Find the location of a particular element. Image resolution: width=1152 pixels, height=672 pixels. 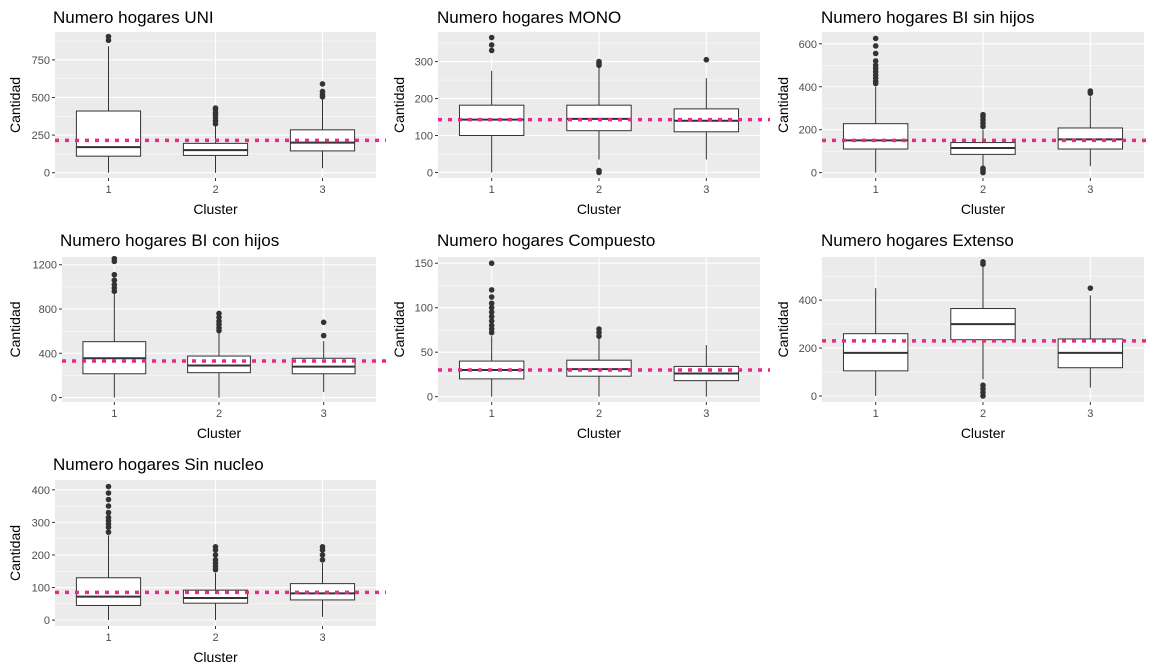

y-tick-label: 300 is located at coordinates (424, 63).